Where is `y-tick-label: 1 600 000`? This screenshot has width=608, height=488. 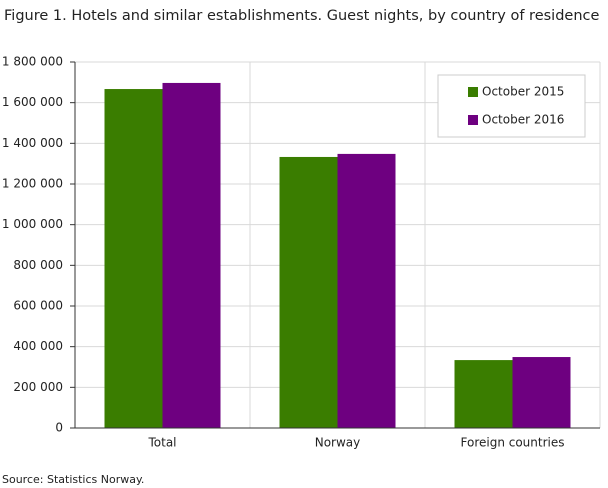 y-tick-label: 1 600 000 is located at coordinates (32, 102).